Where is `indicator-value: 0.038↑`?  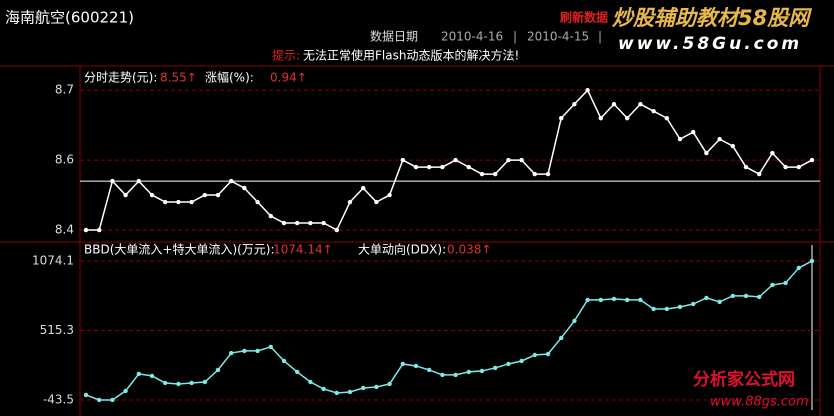 indicator-value: 0.038↑ is located at coordinates (469, 250).